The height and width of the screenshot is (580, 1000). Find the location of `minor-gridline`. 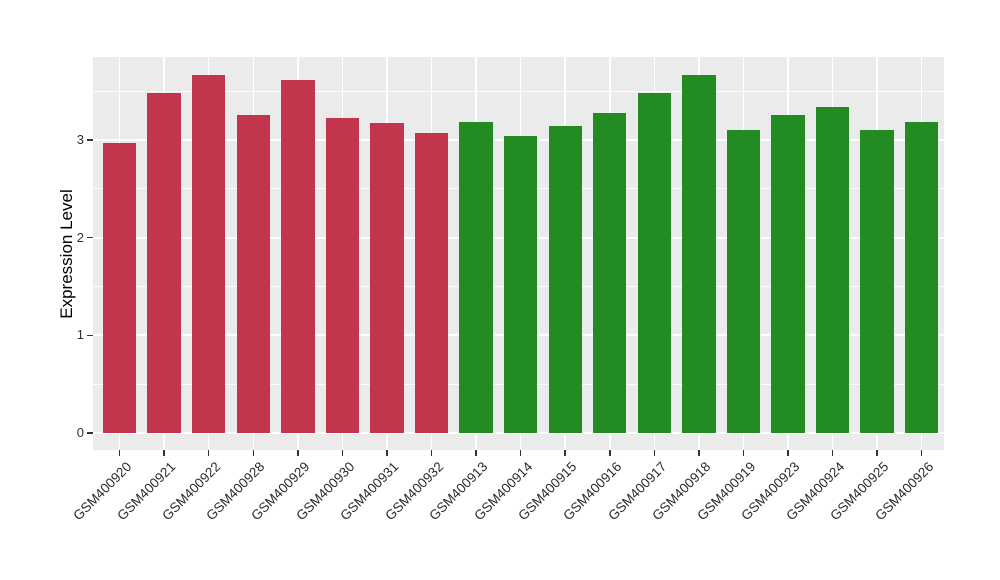

minor-gridline is located at coordinates (518, 91).